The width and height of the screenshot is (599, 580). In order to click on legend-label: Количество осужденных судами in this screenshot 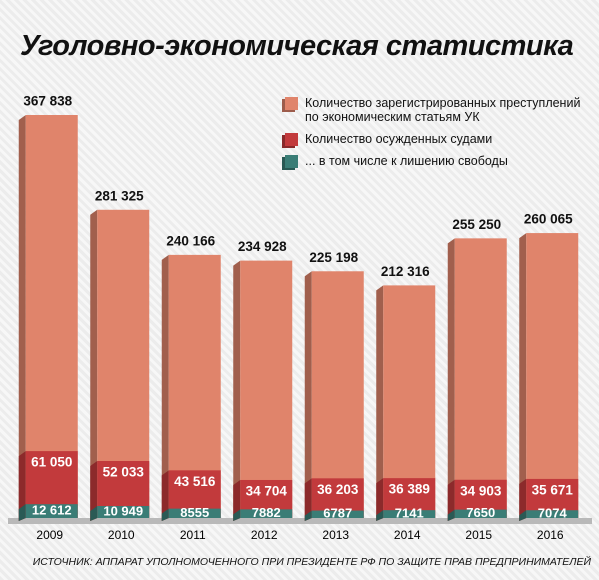, I will do `click(399, 139)`.